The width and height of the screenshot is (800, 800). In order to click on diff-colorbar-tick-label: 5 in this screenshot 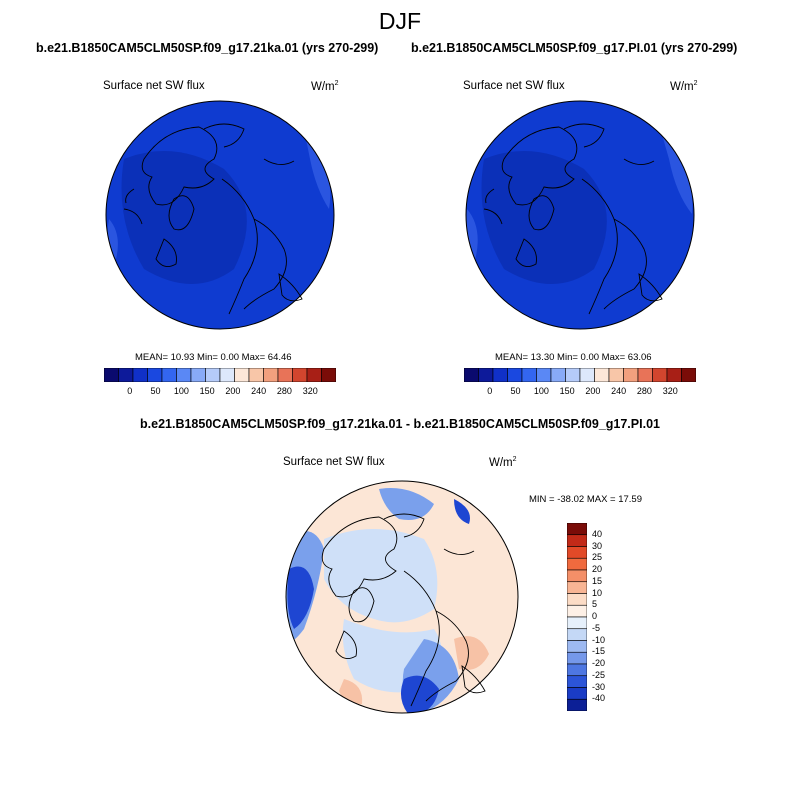, I will do `click(595, 604)`.